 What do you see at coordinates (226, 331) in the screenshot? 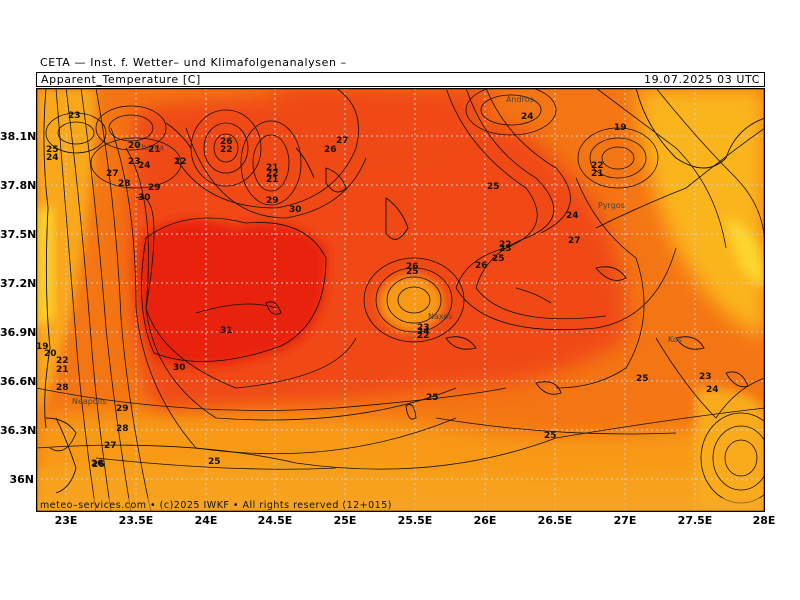
I see `contour-value-label: 31` at bounding box center [226, 331].